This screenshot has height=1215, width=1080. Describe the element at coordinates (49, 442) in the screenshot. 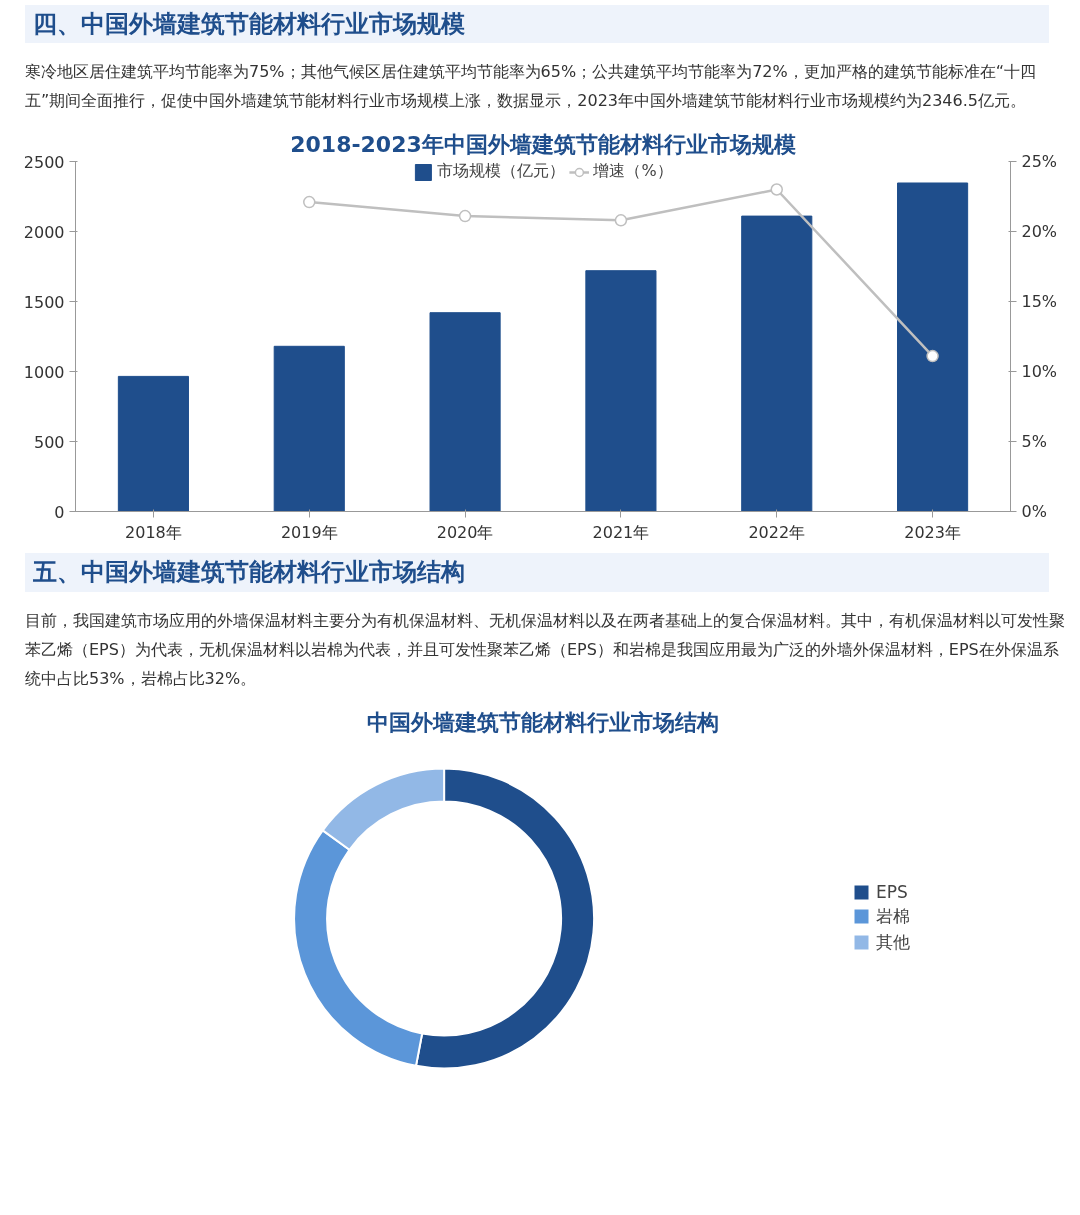

I see `y-tick-label: 500` at that location.